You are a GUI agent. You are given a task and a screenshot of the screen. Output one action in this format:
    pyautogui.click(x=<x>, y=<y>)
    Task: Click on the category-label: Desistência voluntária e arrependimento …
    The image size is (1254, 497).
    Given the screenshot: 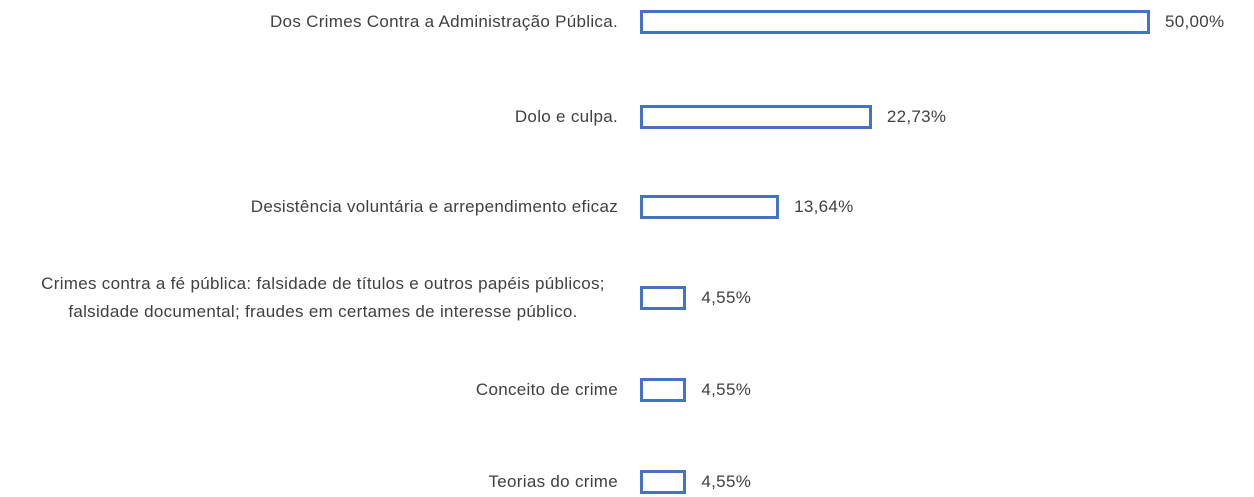 What is the action you would take?
    pyautogui.click(x=434, y=206)
    